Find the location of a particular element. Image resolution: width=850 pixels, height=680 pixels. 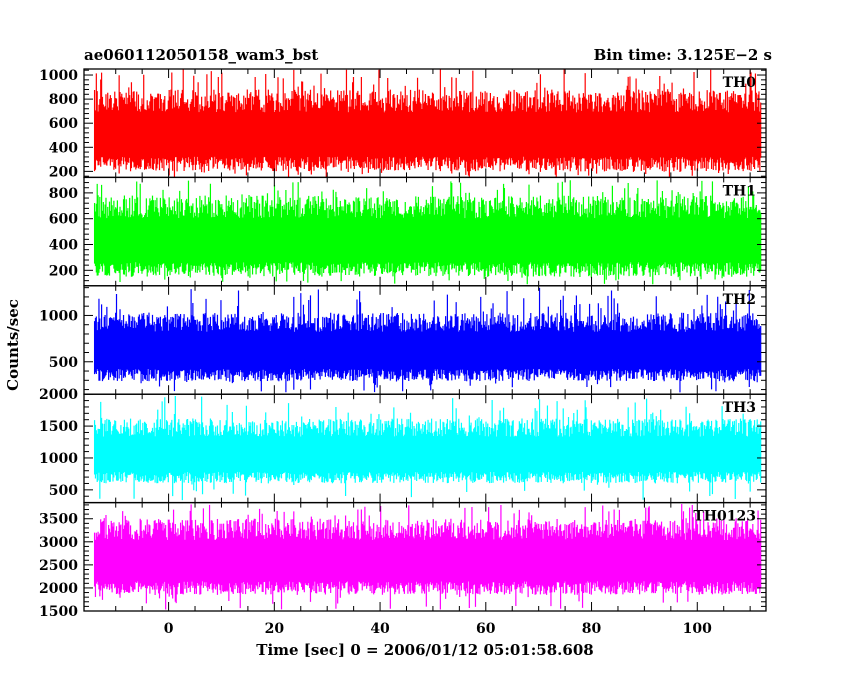

x-tick-label: 60 is located at coordinates (486, 629).